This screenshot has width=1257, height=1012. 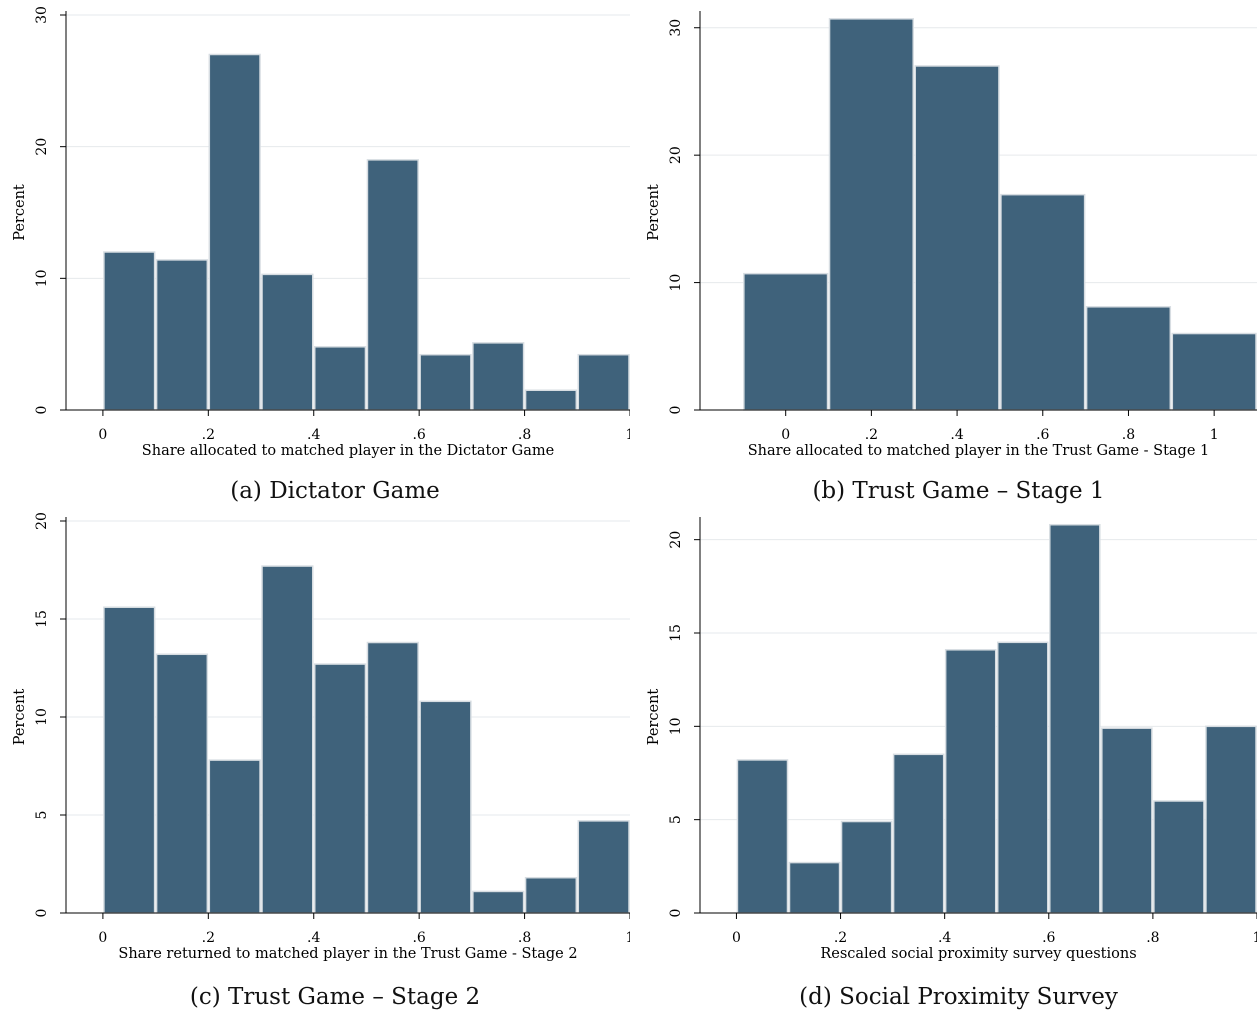 I want to click on panel-caption: (c) Trust Game – Stage 2, so click(x=335, y=997).